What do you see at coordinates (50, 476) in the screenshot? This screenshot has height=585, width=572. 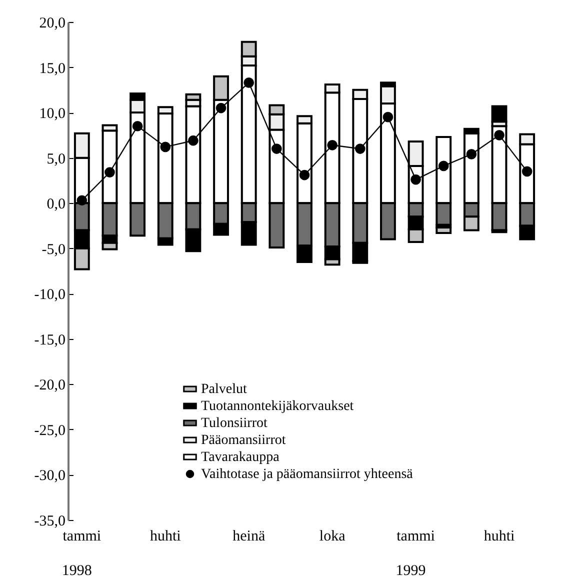 I see `y-tick-label: -30,0` at bounding box center [50, 476].